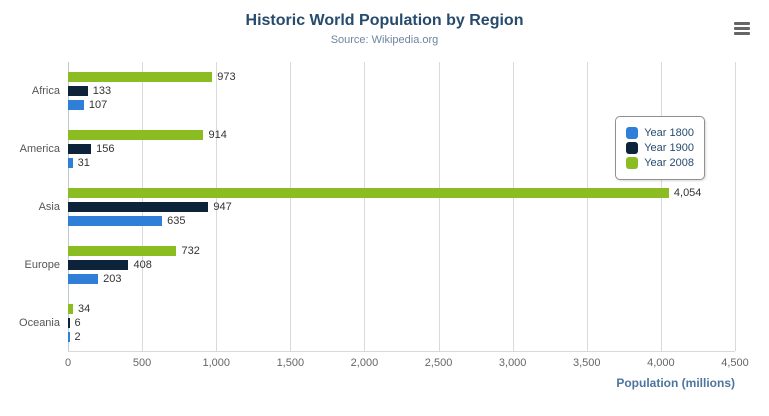  I want to click on legend-label: Year 1800, so click(669, 133).